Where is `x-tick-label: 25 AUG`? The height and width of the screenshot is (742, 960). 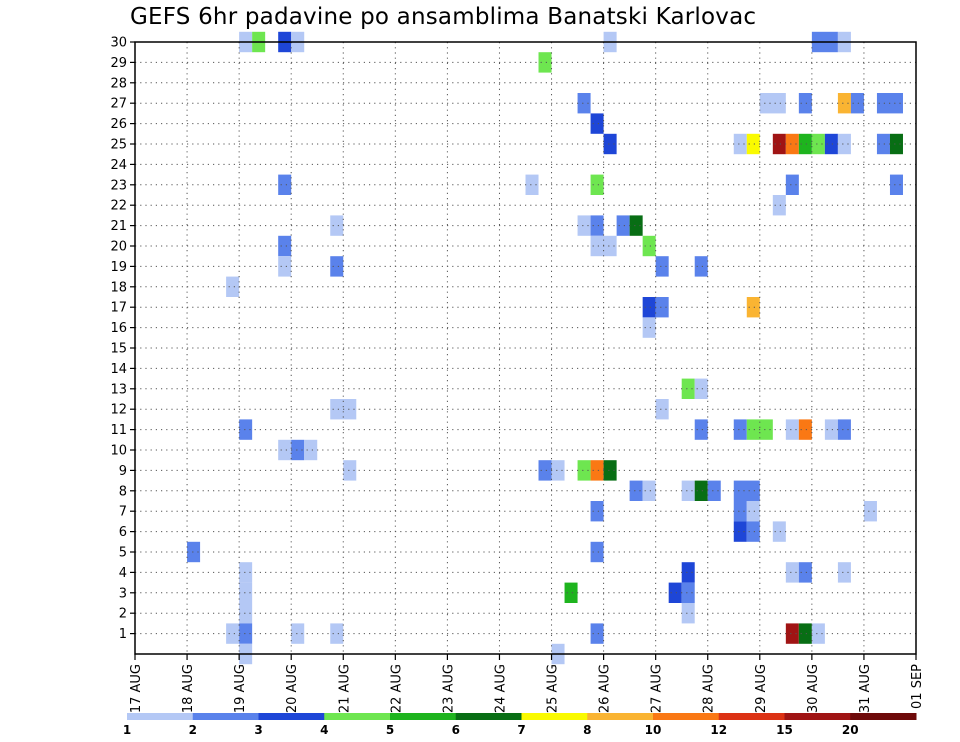
x-tick-label: 25 AUG is located at coordinates (553, 688).